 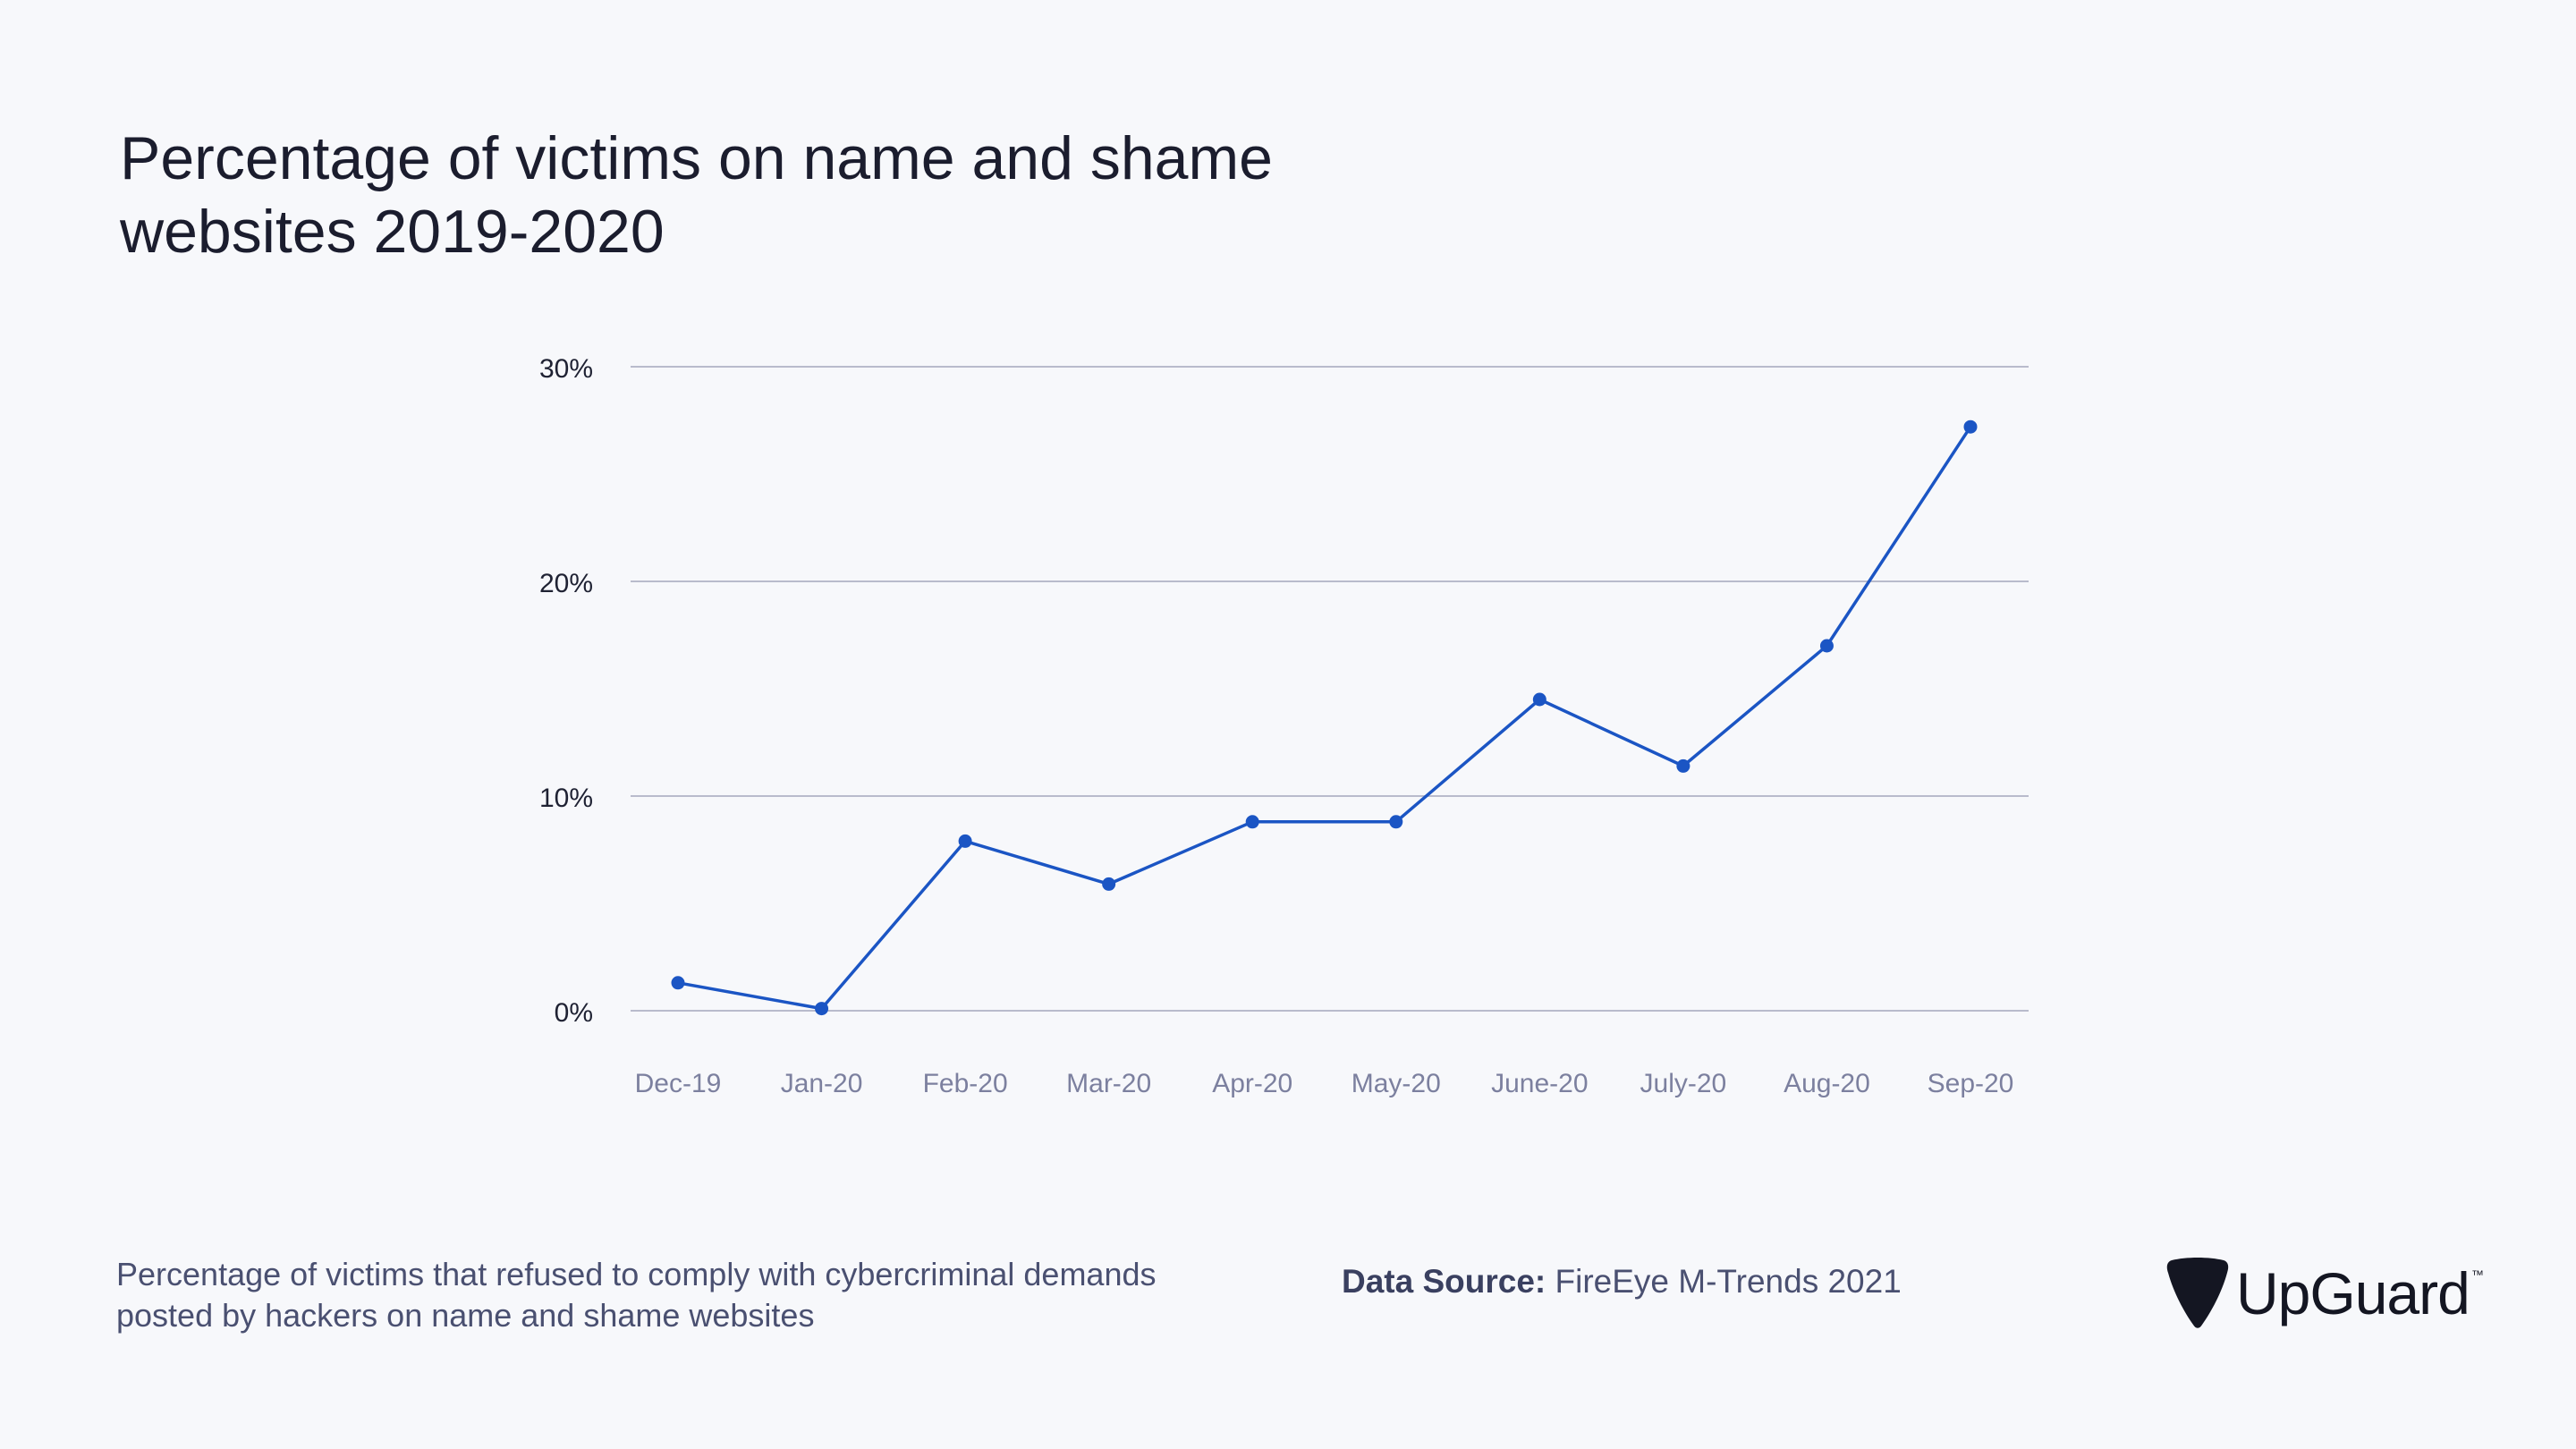 What do you see at coordinates (1683, 1083) in the screenshot?
I see `x-tick-label: July-20` at bounding box center [1683, 1083].